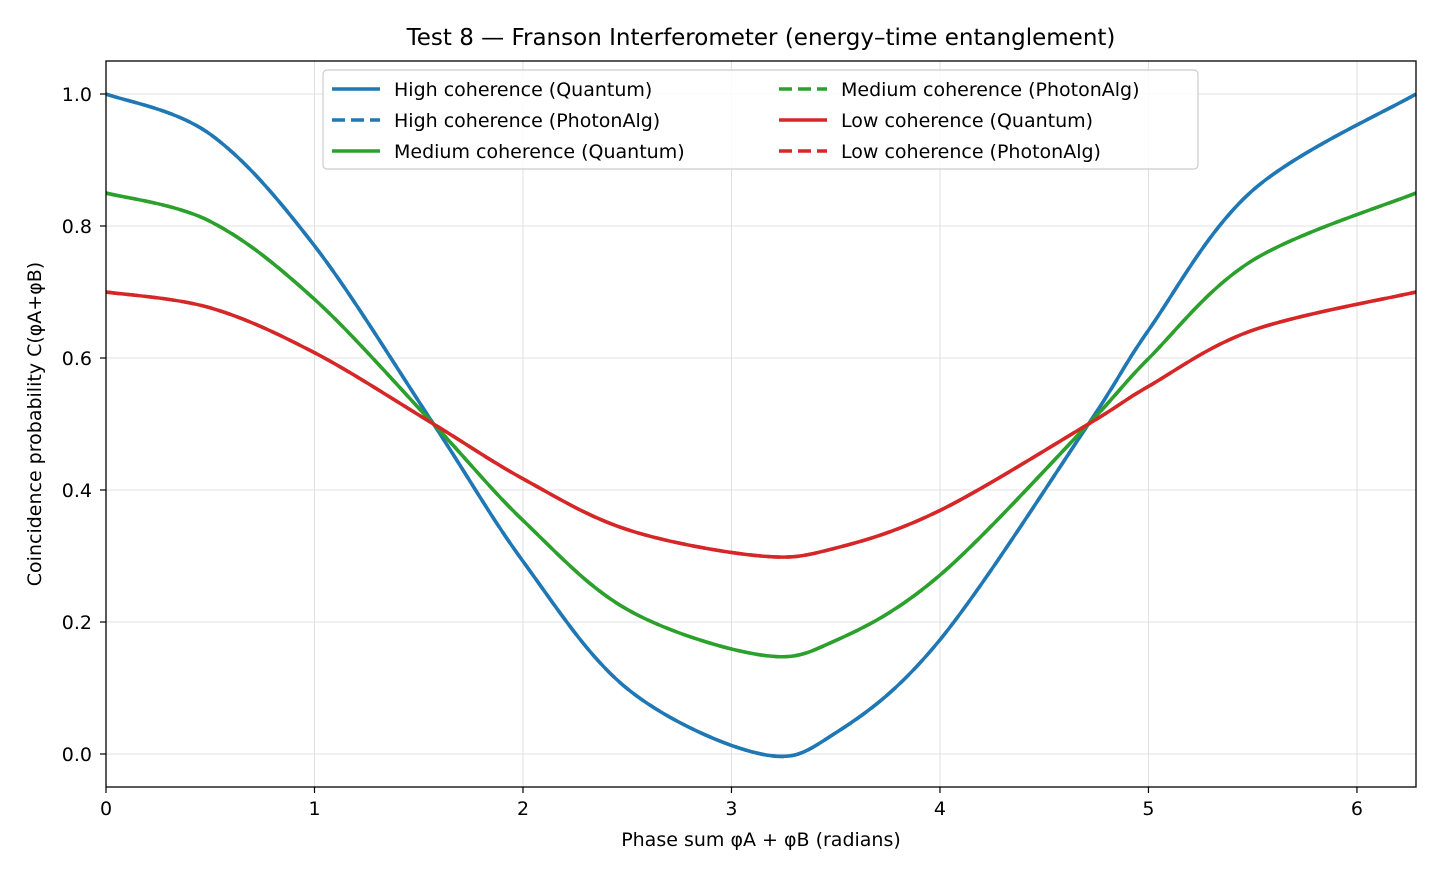 The image size is (1440, 880). What do you see at coordinates (971, 152) in the screenshot?
I see `legend-label: Low coherence (PhotonAlg)` at bounding box center [971, 152].